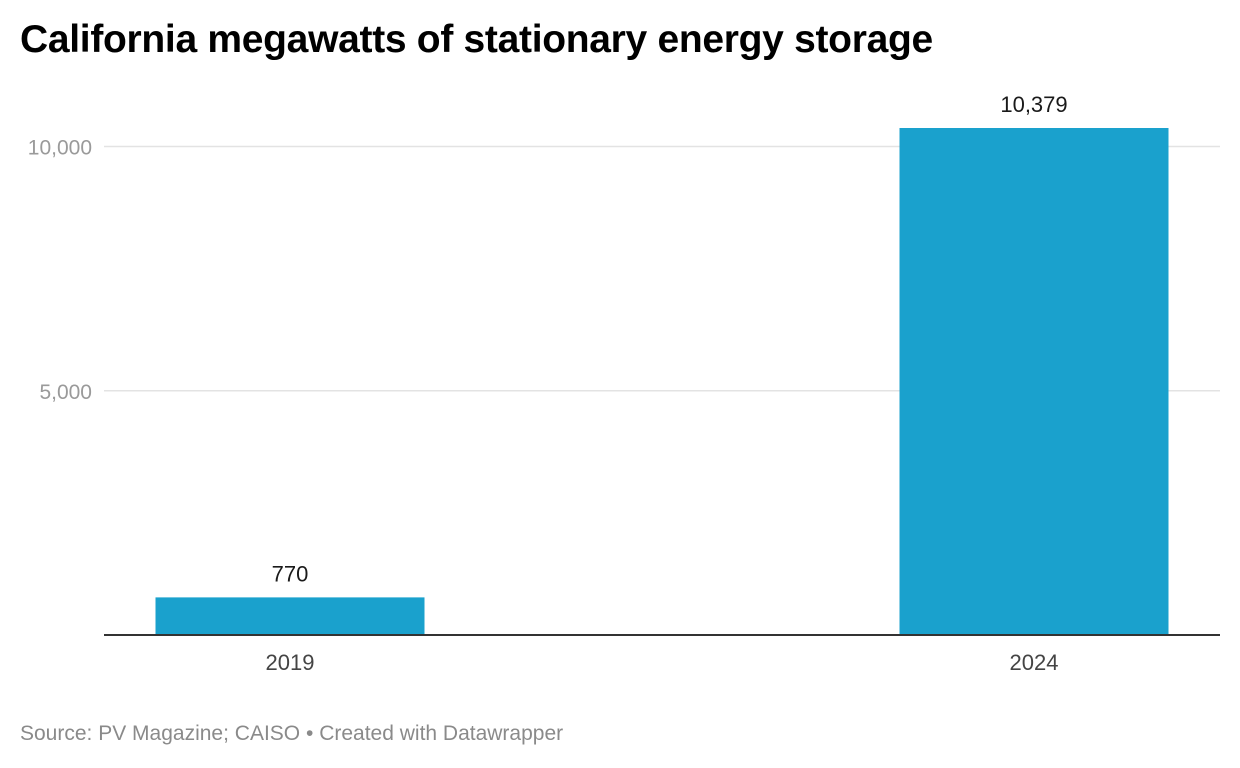 The image size is (1240, 768). Describe the element at coordinates (65, 392) in the screenshot. I see `y-tick-label: 5,000` at that location.